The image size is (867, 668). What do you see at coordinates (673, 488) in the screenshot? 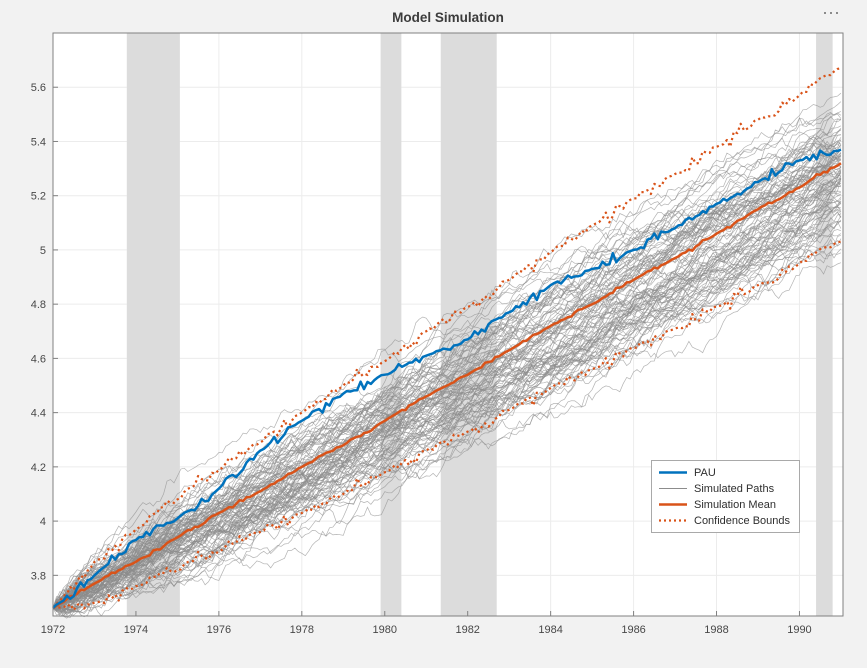
I see `simulated-paths-line-icon` at bounding box center [673, 488].